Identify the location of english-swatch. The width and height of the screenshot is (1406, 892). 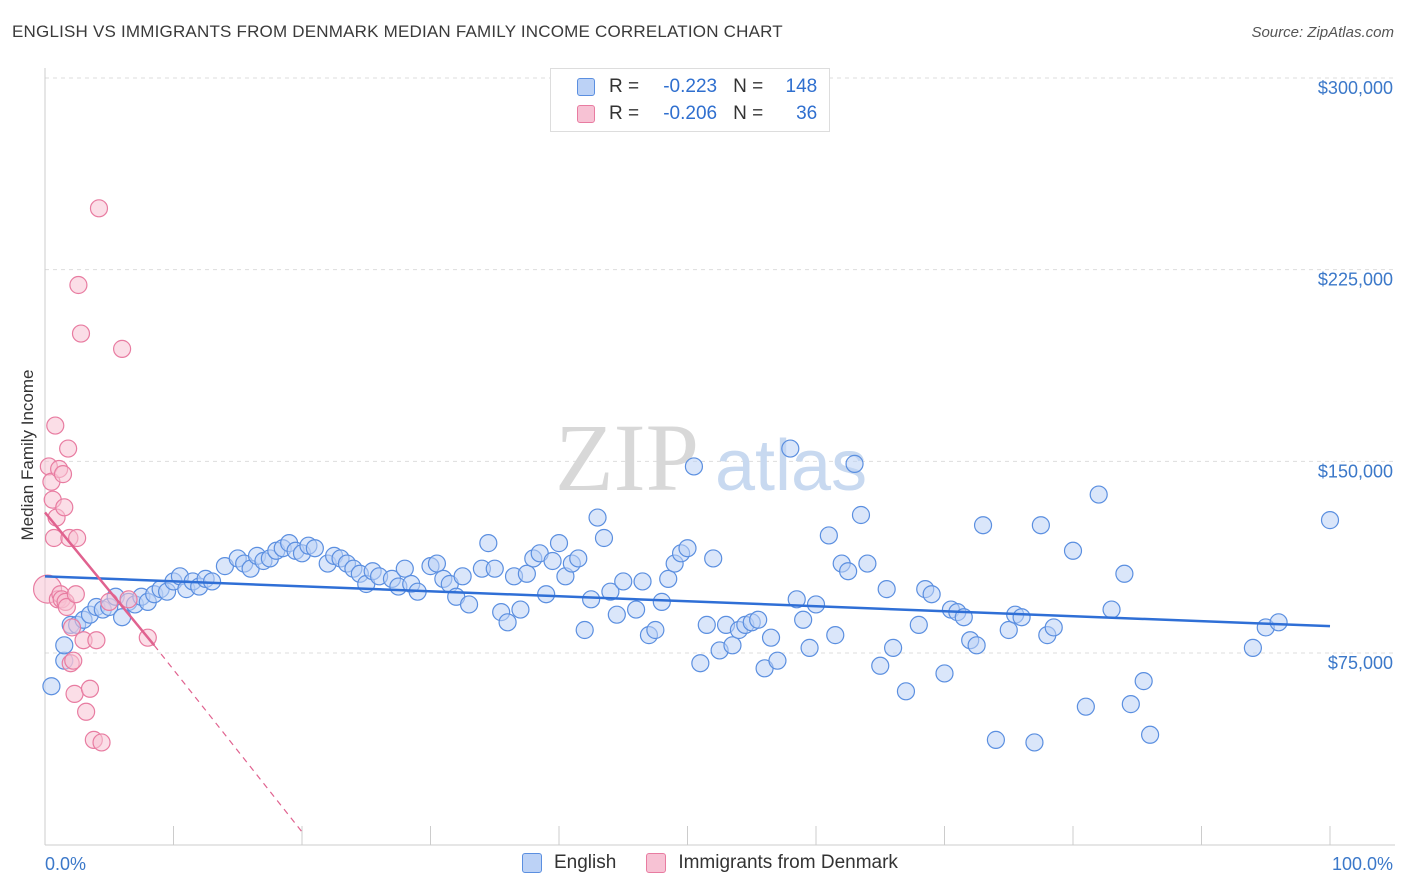
(586, 87).